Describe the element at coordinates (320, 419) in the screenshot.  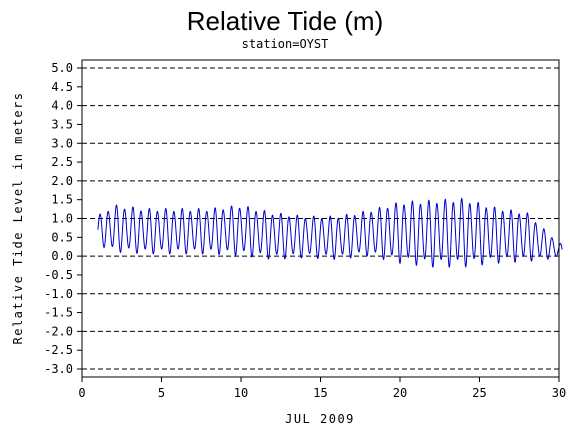
I see `x-axis-label: JUL 2009` at that location.